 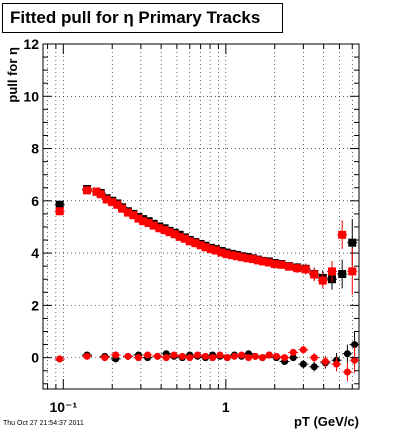 What do you see at coordinates (35, 253) in the screenshot?
I see `y-tick-label: 4` at bounding box center [35, 253].